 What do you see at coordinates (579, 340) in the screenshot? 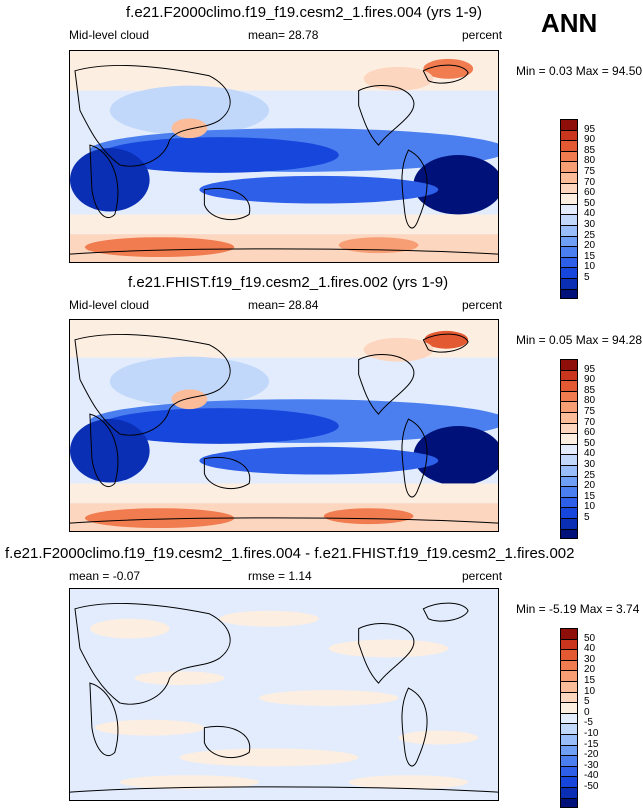
I see `panel2-minmax: Min = 0.05 Max = 94.28` at bounding box center [579, 340].